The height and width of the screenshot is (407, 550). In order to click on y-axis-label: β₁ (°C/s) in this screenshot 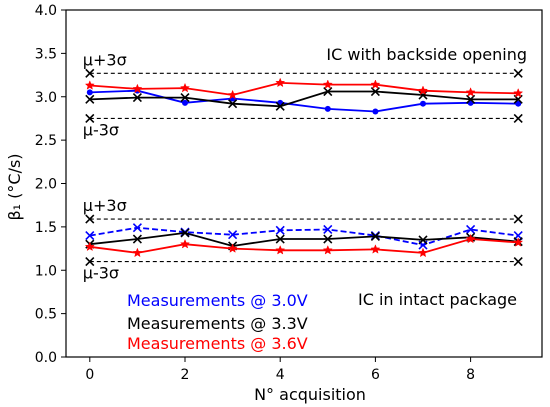, I will do `click(14, 186)`.